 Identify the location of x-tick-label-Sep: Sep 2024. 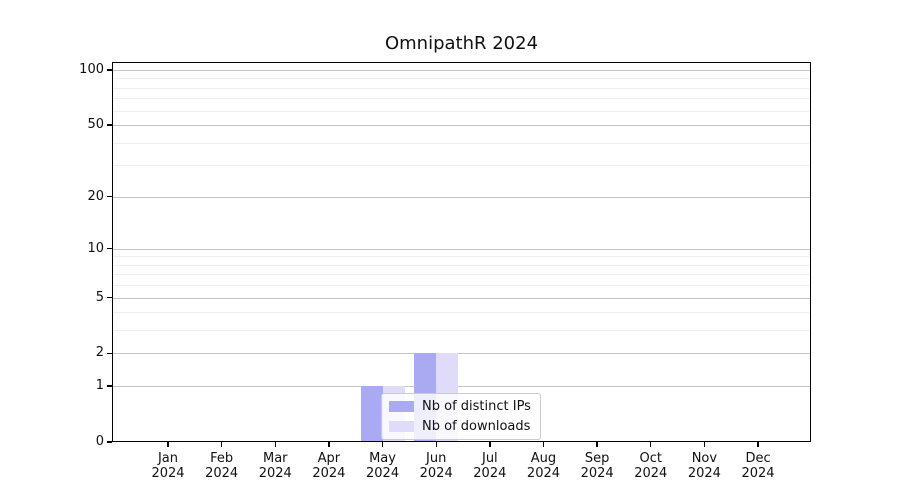
(597, 466).